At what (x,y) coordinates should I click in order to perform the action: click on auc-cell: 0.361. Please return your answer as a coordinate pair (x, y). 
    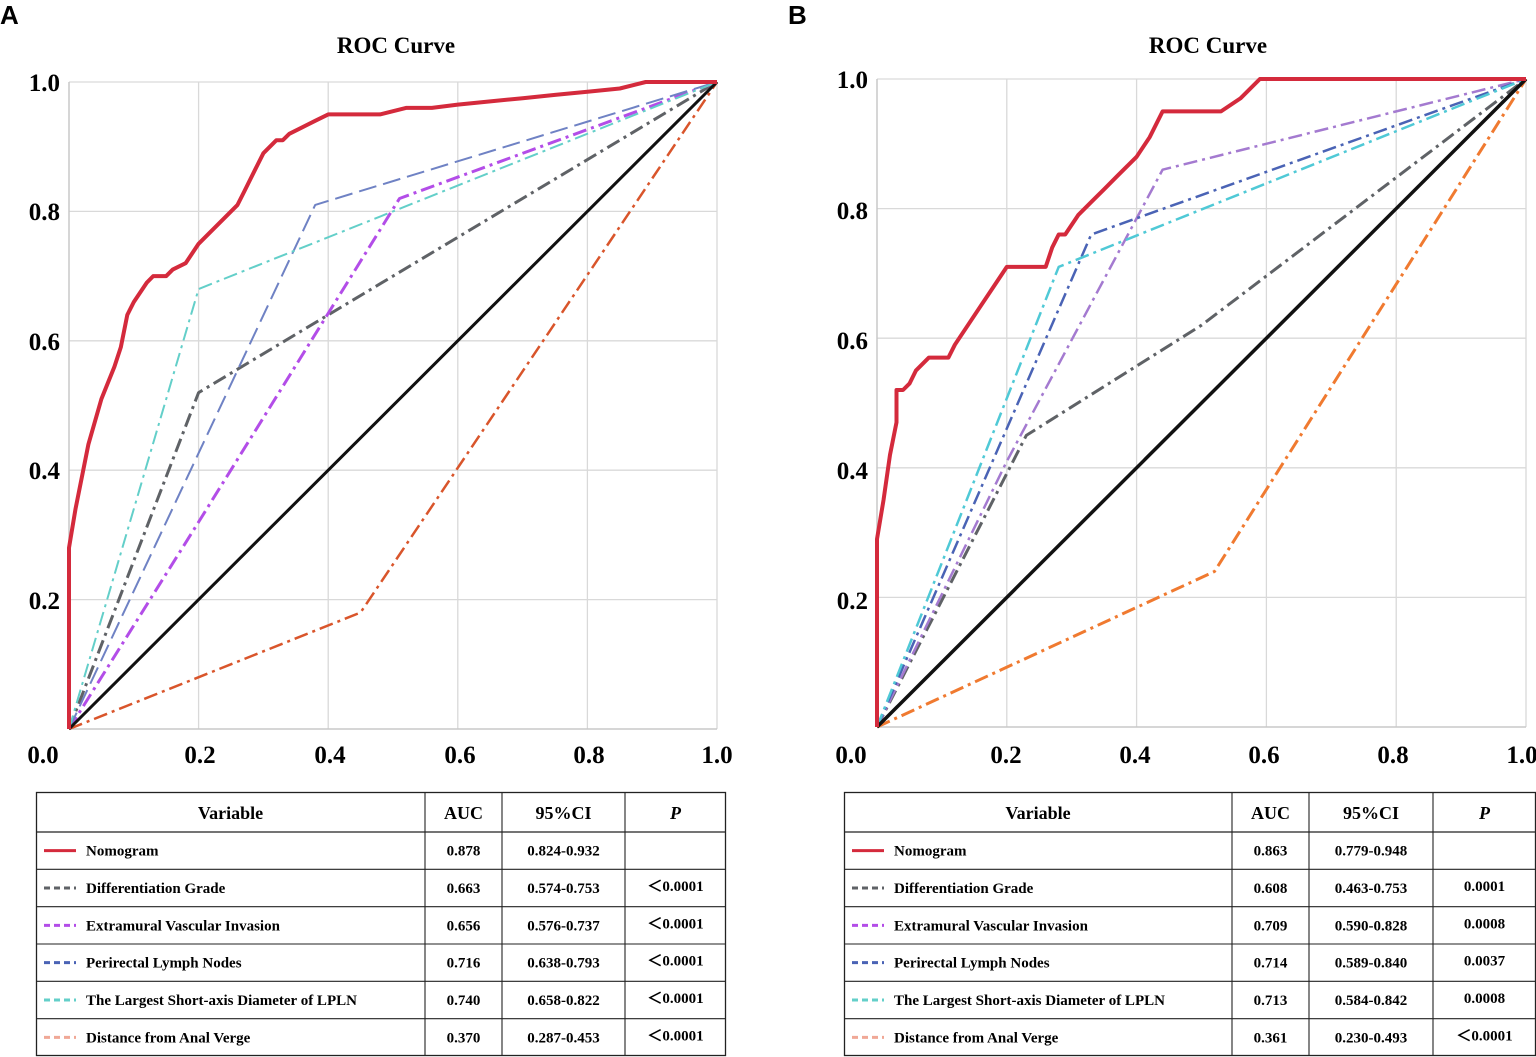
    Looking at the image, I should click on (1271, 1038).